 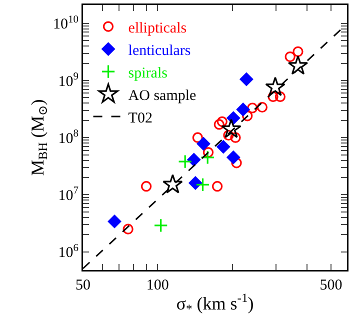 I want to click on x-tick-label: 500, so click(x=331, y=286).